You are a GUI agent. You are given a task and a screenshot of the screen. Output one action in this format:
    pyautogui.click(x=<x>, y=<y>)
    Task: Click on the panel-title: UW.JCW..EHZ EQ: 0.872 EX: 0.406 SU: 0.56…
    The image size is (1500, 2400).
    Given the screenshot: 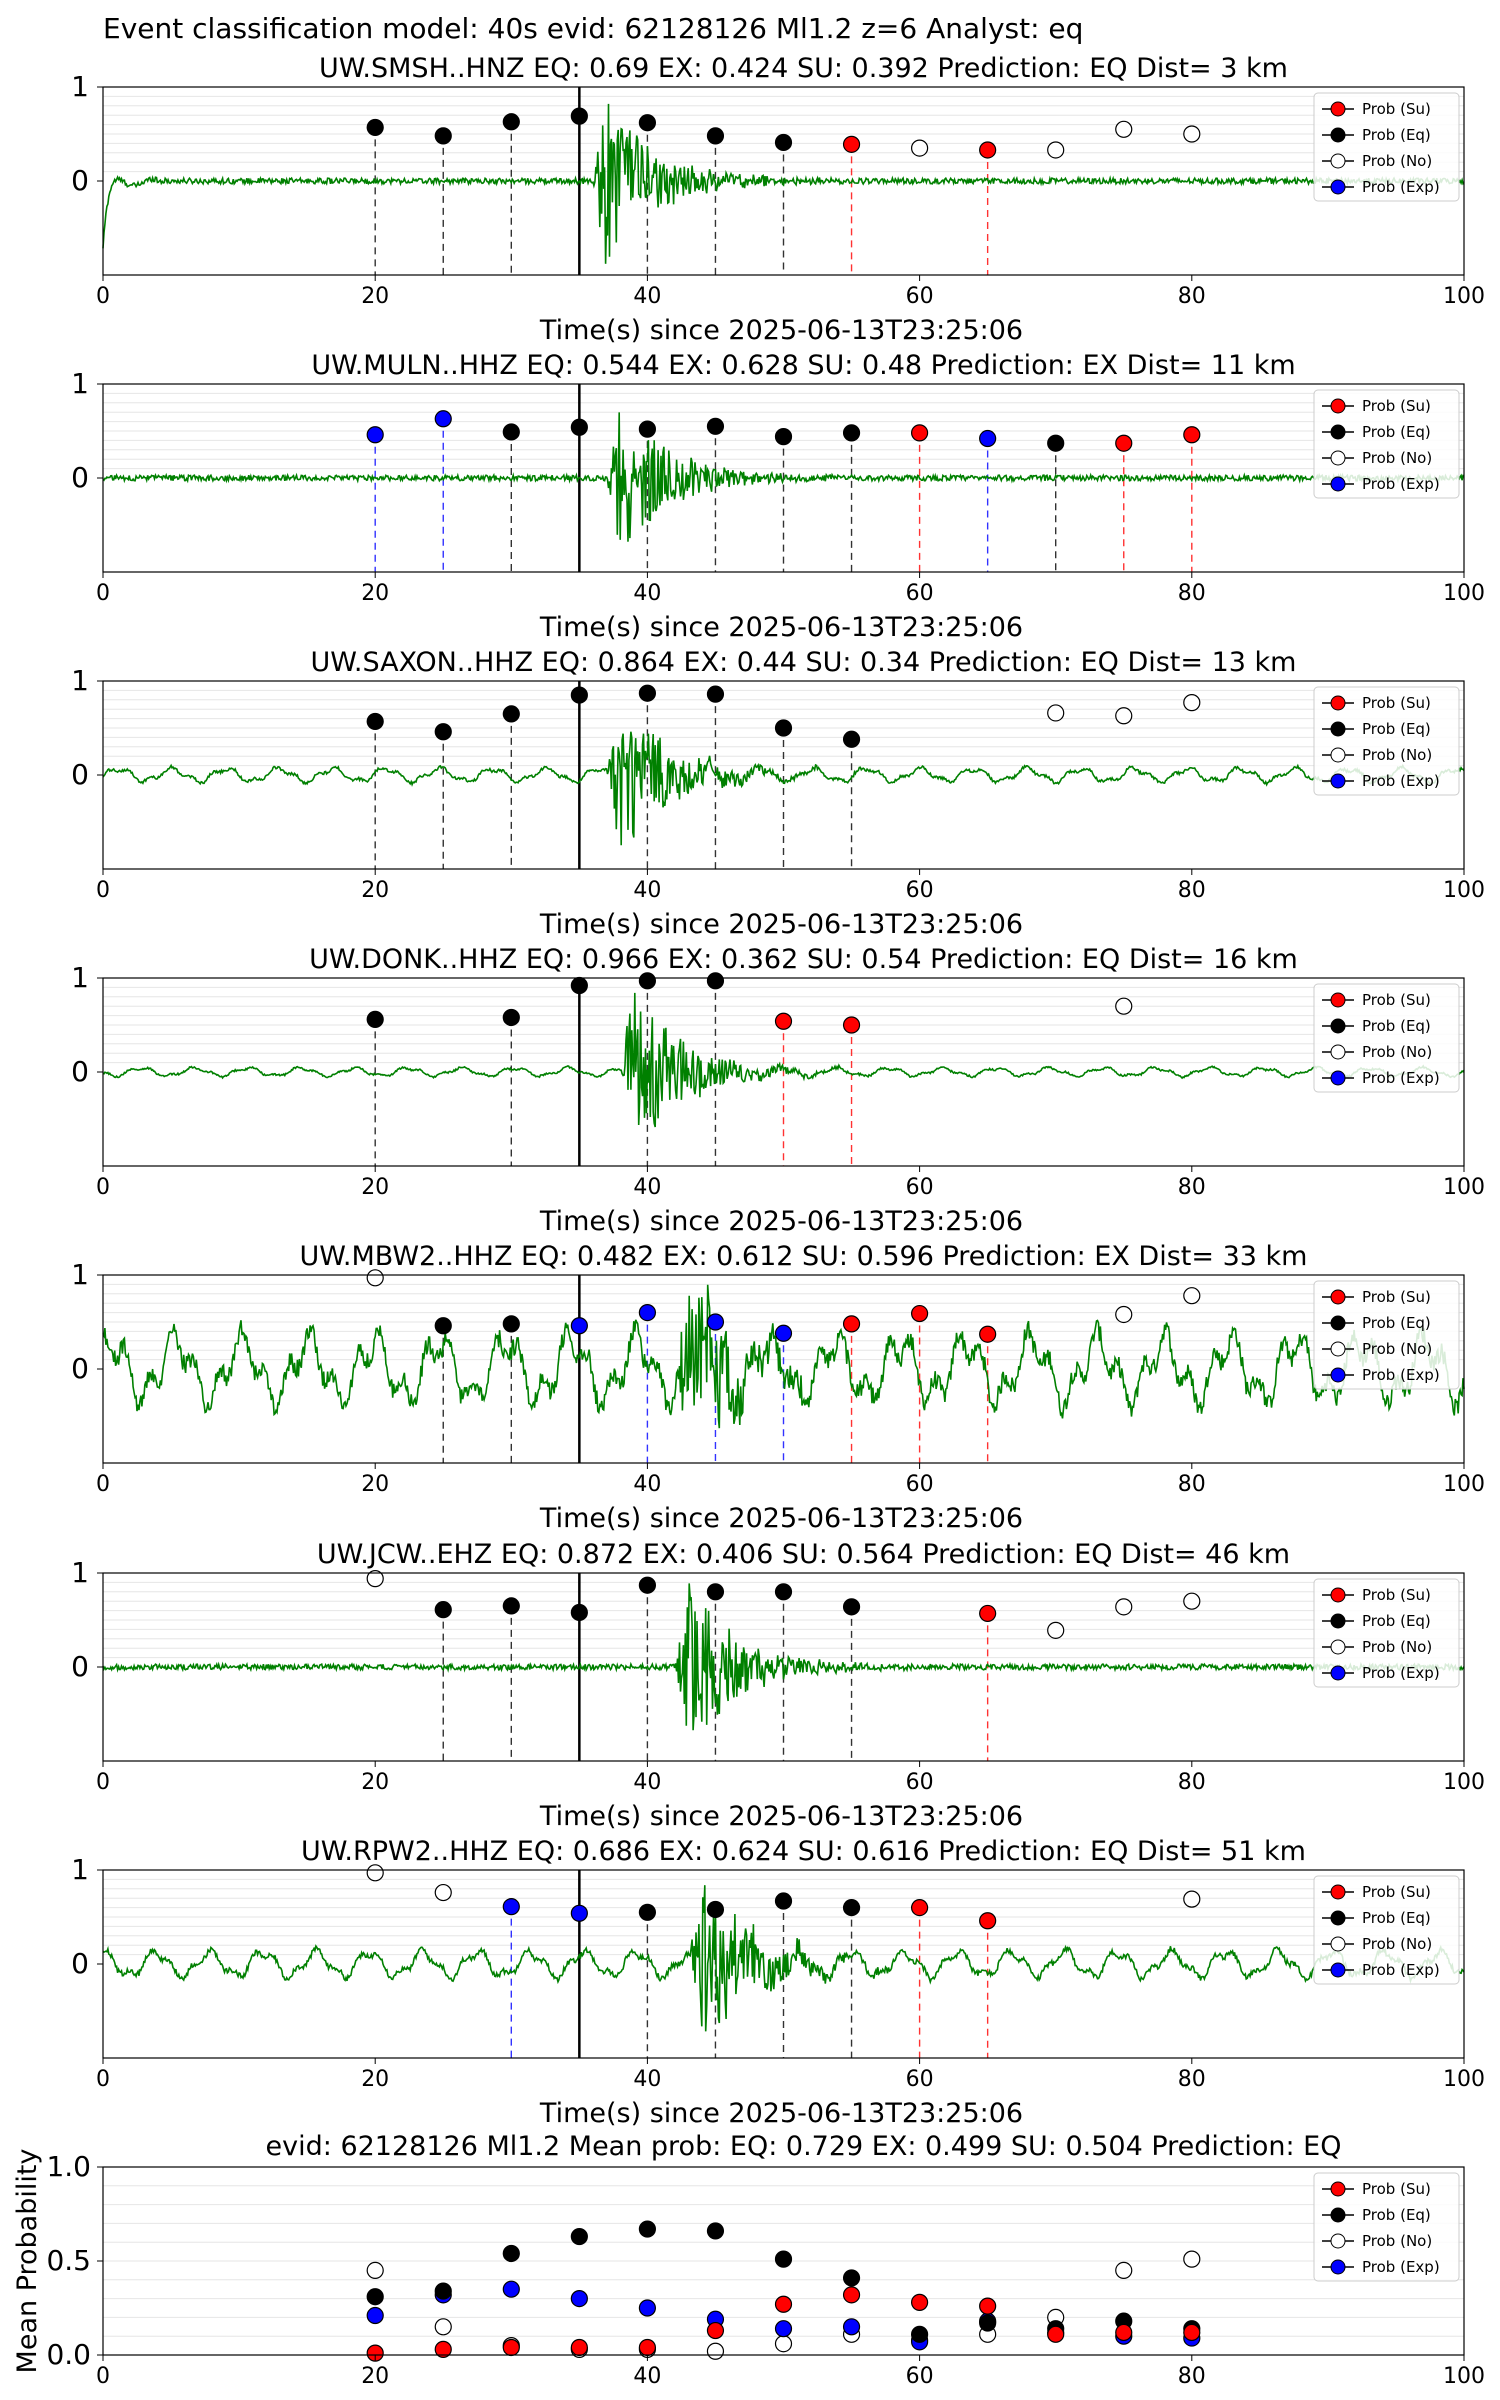 What is the action you would take?
    pyautogui.click(x=803, y=1554)
    